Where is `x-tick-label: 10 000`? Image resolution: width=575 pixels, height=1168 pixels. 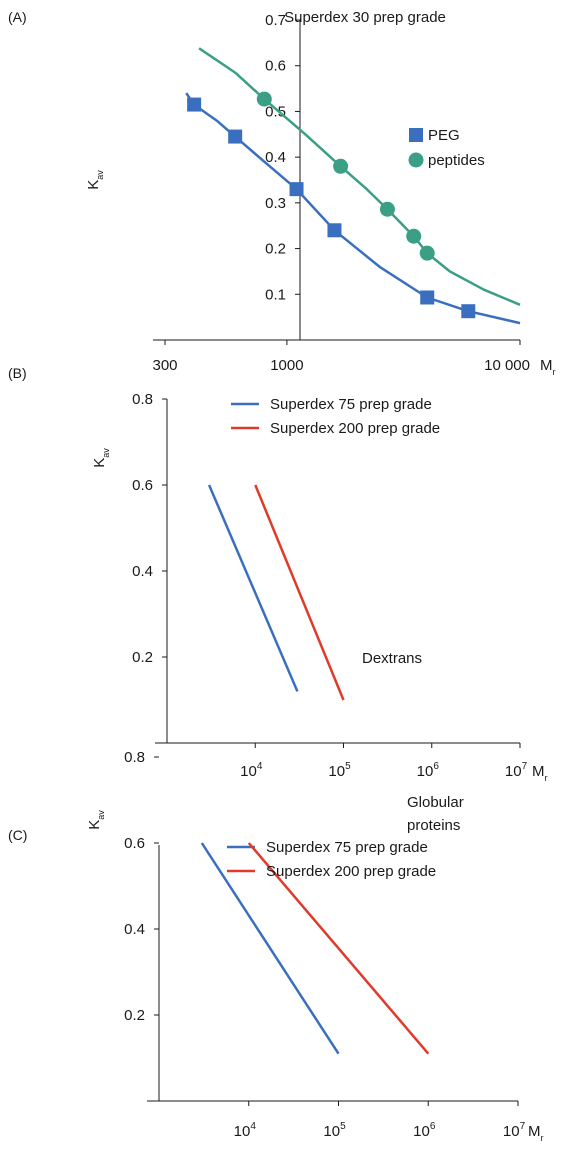
x-tick-label: 10 000 is located at coordinates (507, 365).